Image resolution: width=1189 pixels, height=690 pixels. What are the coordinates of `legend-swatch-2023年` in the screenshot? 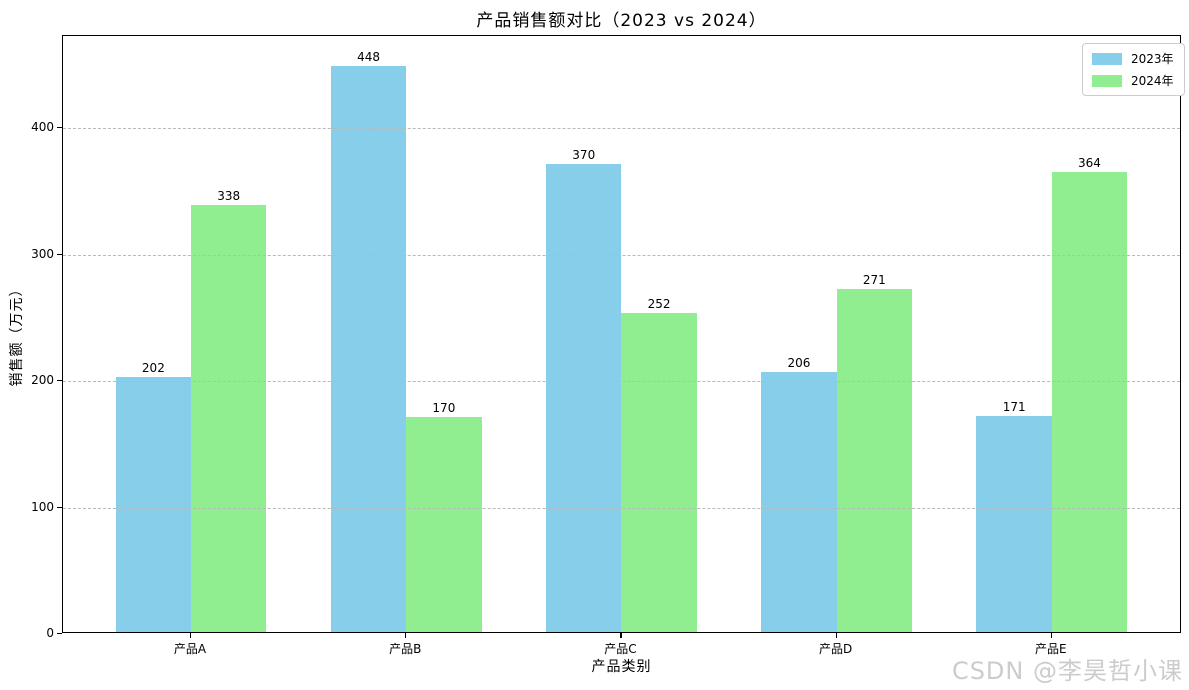 It's located at (1107, 58).